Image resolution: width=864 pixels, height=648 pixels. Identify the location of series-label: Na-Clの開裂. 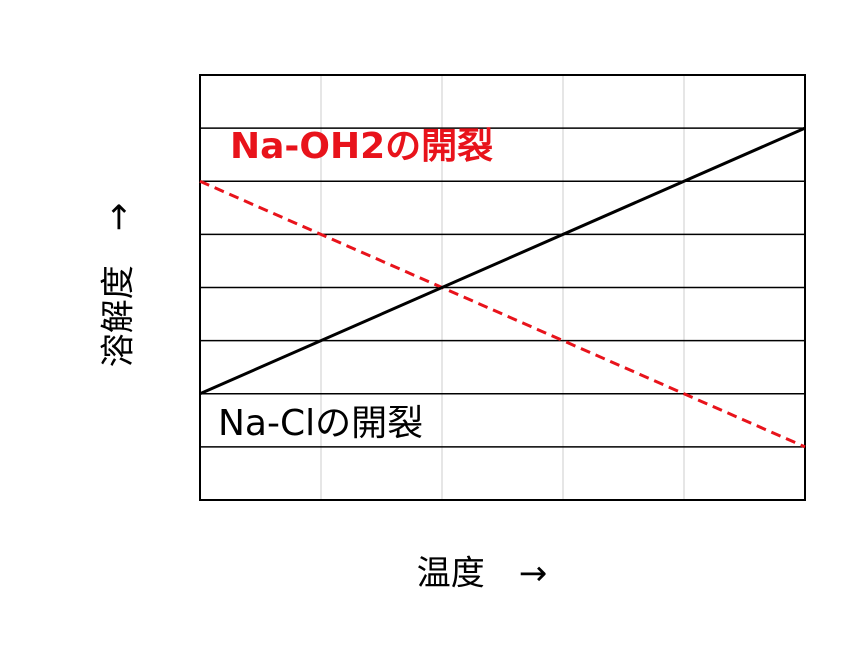
(320, 423).